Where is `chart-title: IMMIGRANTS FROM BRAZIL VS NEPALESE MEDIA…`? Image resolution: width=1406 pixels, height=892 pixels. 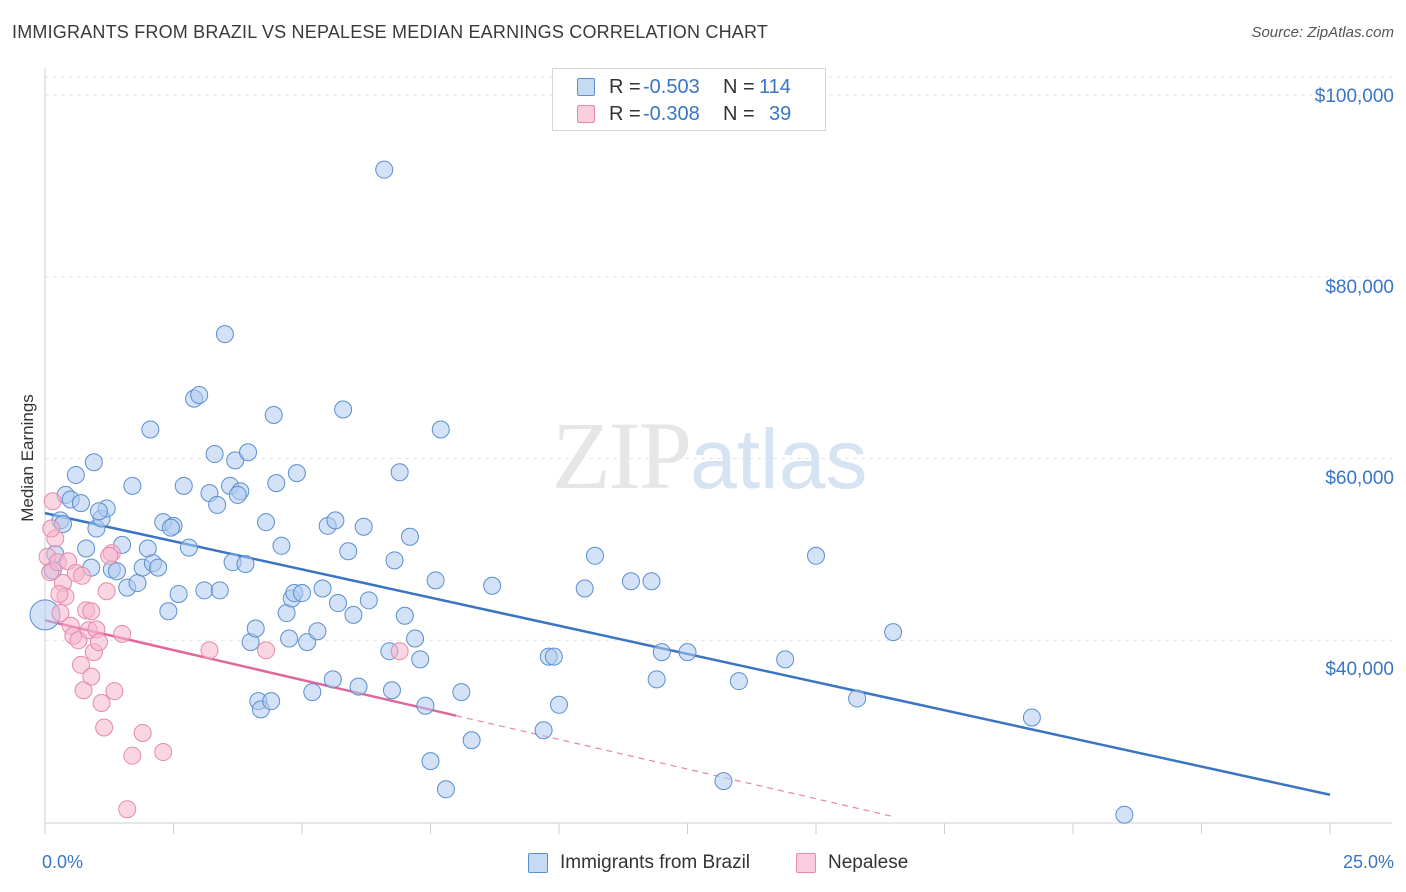 chart-title: IMMIGRANTS FROM BRAZIL VS NEPALESE MEDIA… is located at coordinates (390, 32).